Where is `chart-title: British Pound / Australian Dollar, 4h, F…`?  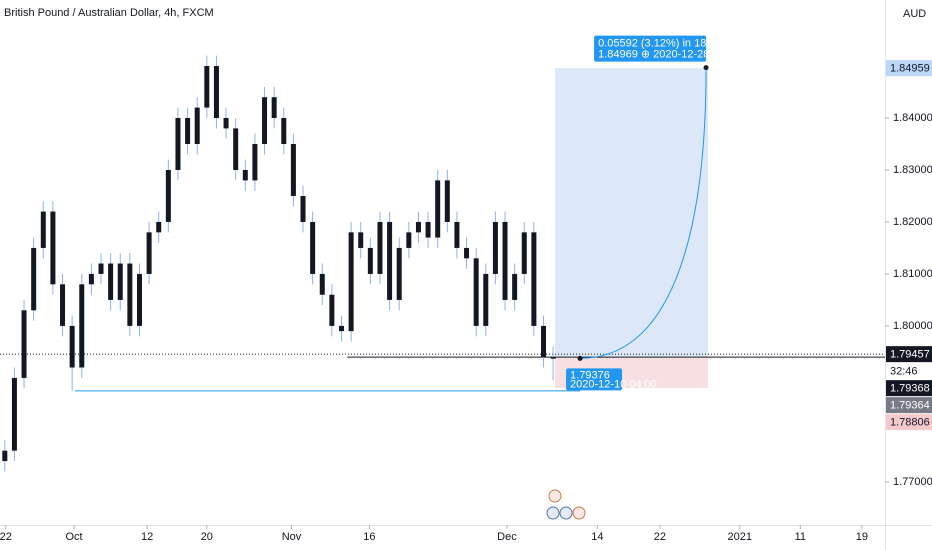 chart-title: British Pound / Australian Dollar, 4h, F… is located at coordinates (109, 13).